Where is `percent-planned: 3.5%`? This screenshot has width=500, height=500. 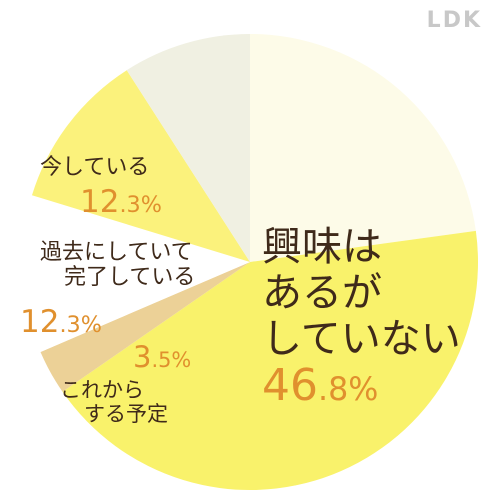 percent-planned: 3.5% is located at coordinates (162, 357).